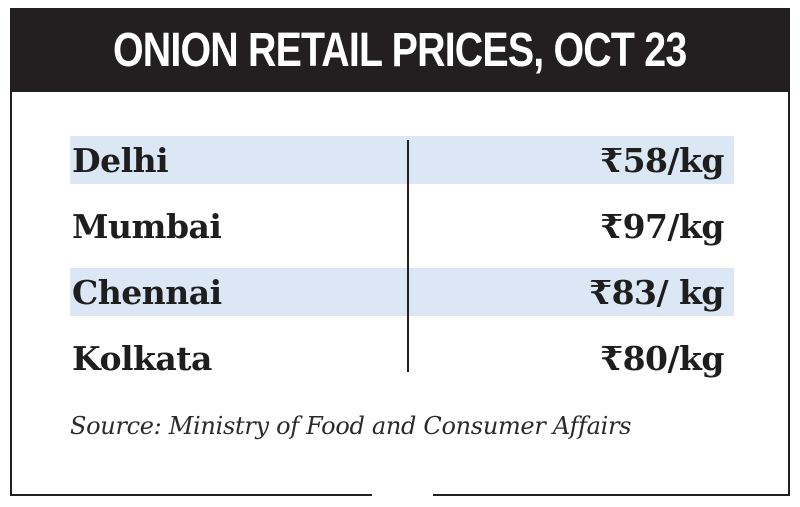  Describe the element at coordinates (402, 160) in the screenshot. I see `table-row-delhi: Delhi ₹58/kg` at that location.